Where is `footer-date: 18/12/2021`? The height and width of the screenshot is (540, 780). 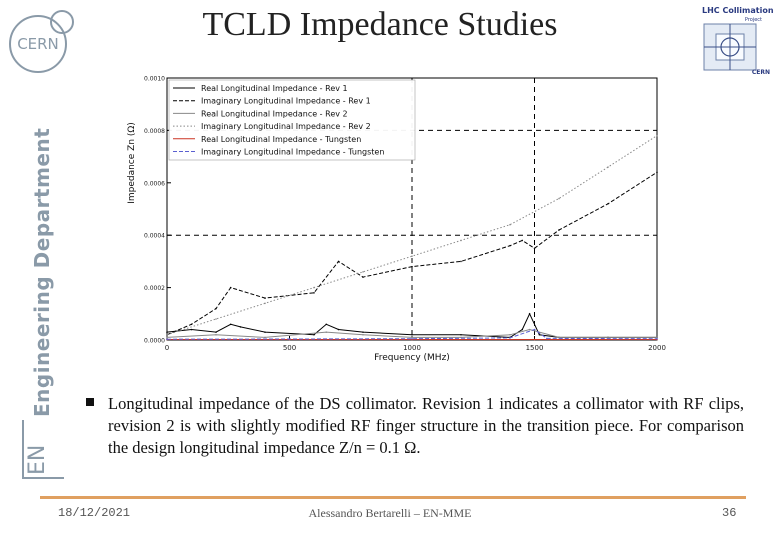 footer-date: 18/12/2021 is located at coordinates (94, 513).